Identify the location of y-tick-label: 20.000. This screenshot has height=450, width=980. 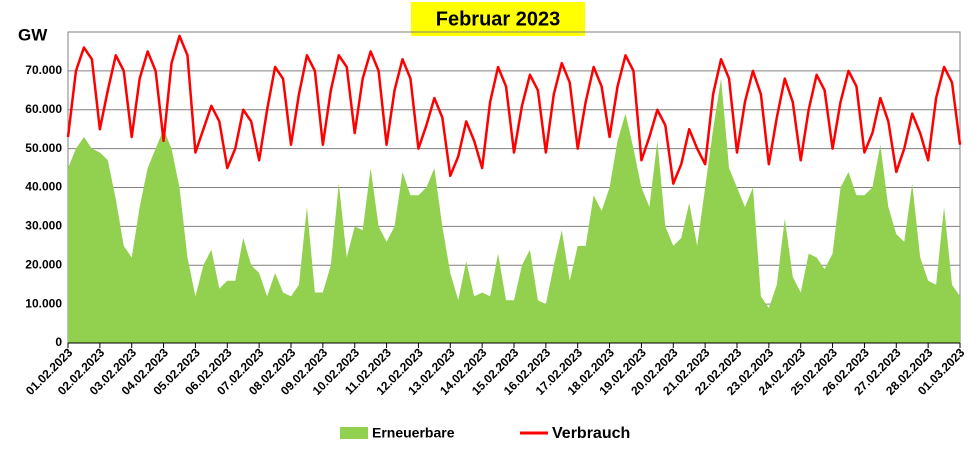
(43, 264).